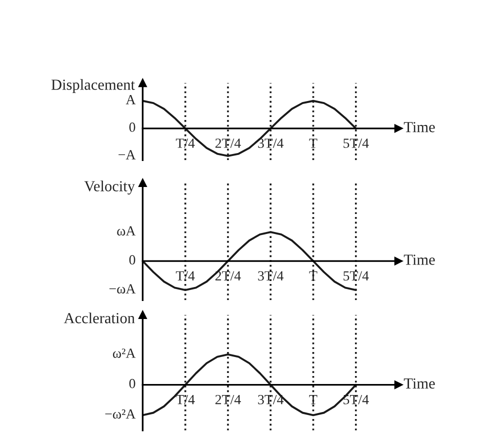  Describe the element at coordinates (122, 289) in the screenshot. I see `text: −ωA` at that location.